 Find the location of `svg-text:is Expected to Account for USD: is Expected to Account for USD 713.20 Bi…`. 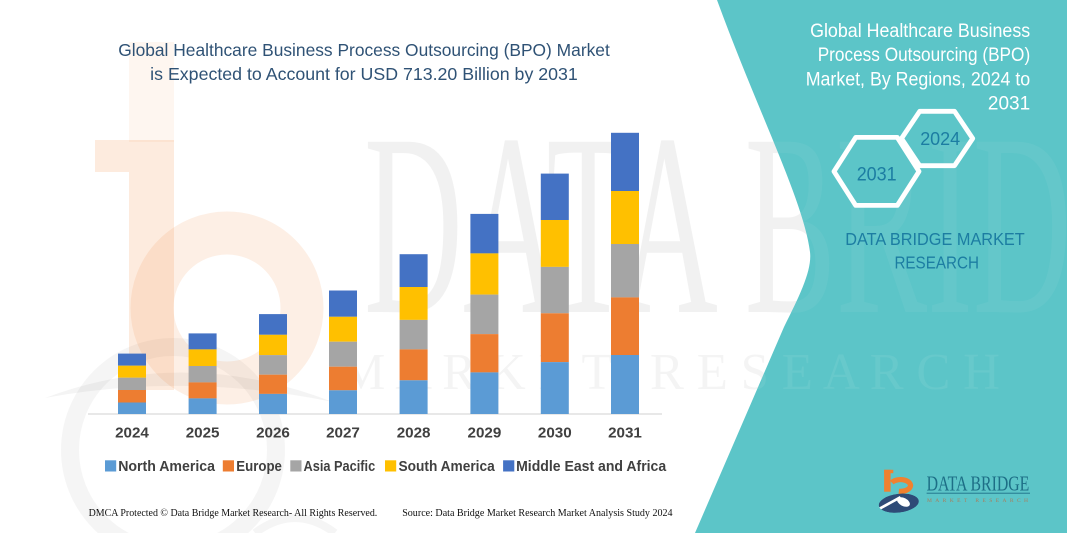

svg-text:is Expected to Account for USD: is Expected to Account for USD 713.20 Bi… is located at coordinates (364, 74).